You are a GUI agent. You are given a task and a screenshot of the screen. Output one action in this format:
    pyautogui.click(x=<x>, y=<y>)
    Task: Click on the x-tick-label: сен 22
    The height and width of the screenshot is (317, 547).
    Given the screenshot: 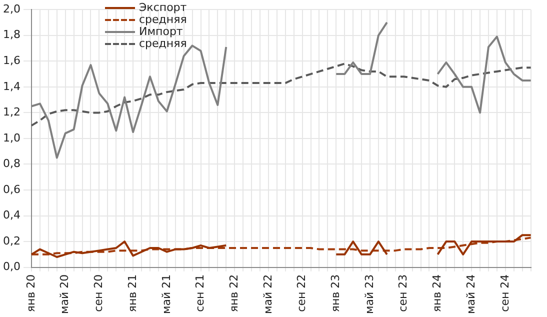 What is the action you would take?
    pyautogui.click(x=301, y=293)
    